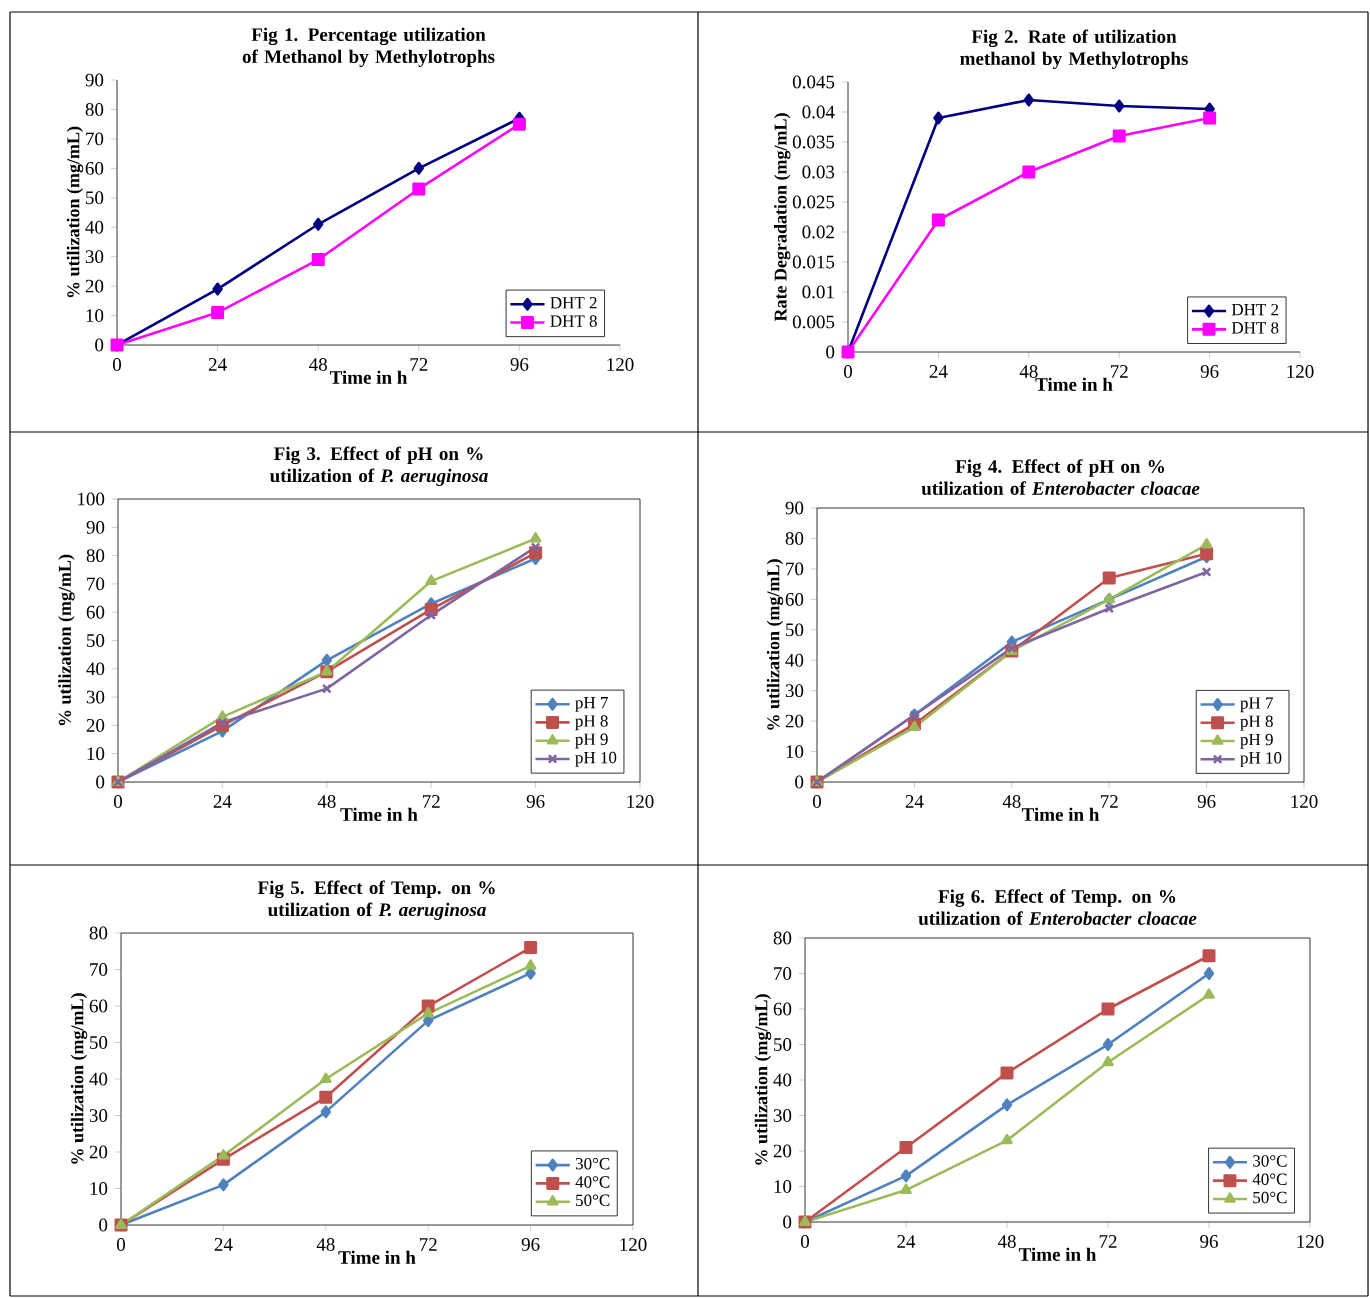  I want to click on y-axis-title: Rate Degradation (mg/mL), so click(782, 217).